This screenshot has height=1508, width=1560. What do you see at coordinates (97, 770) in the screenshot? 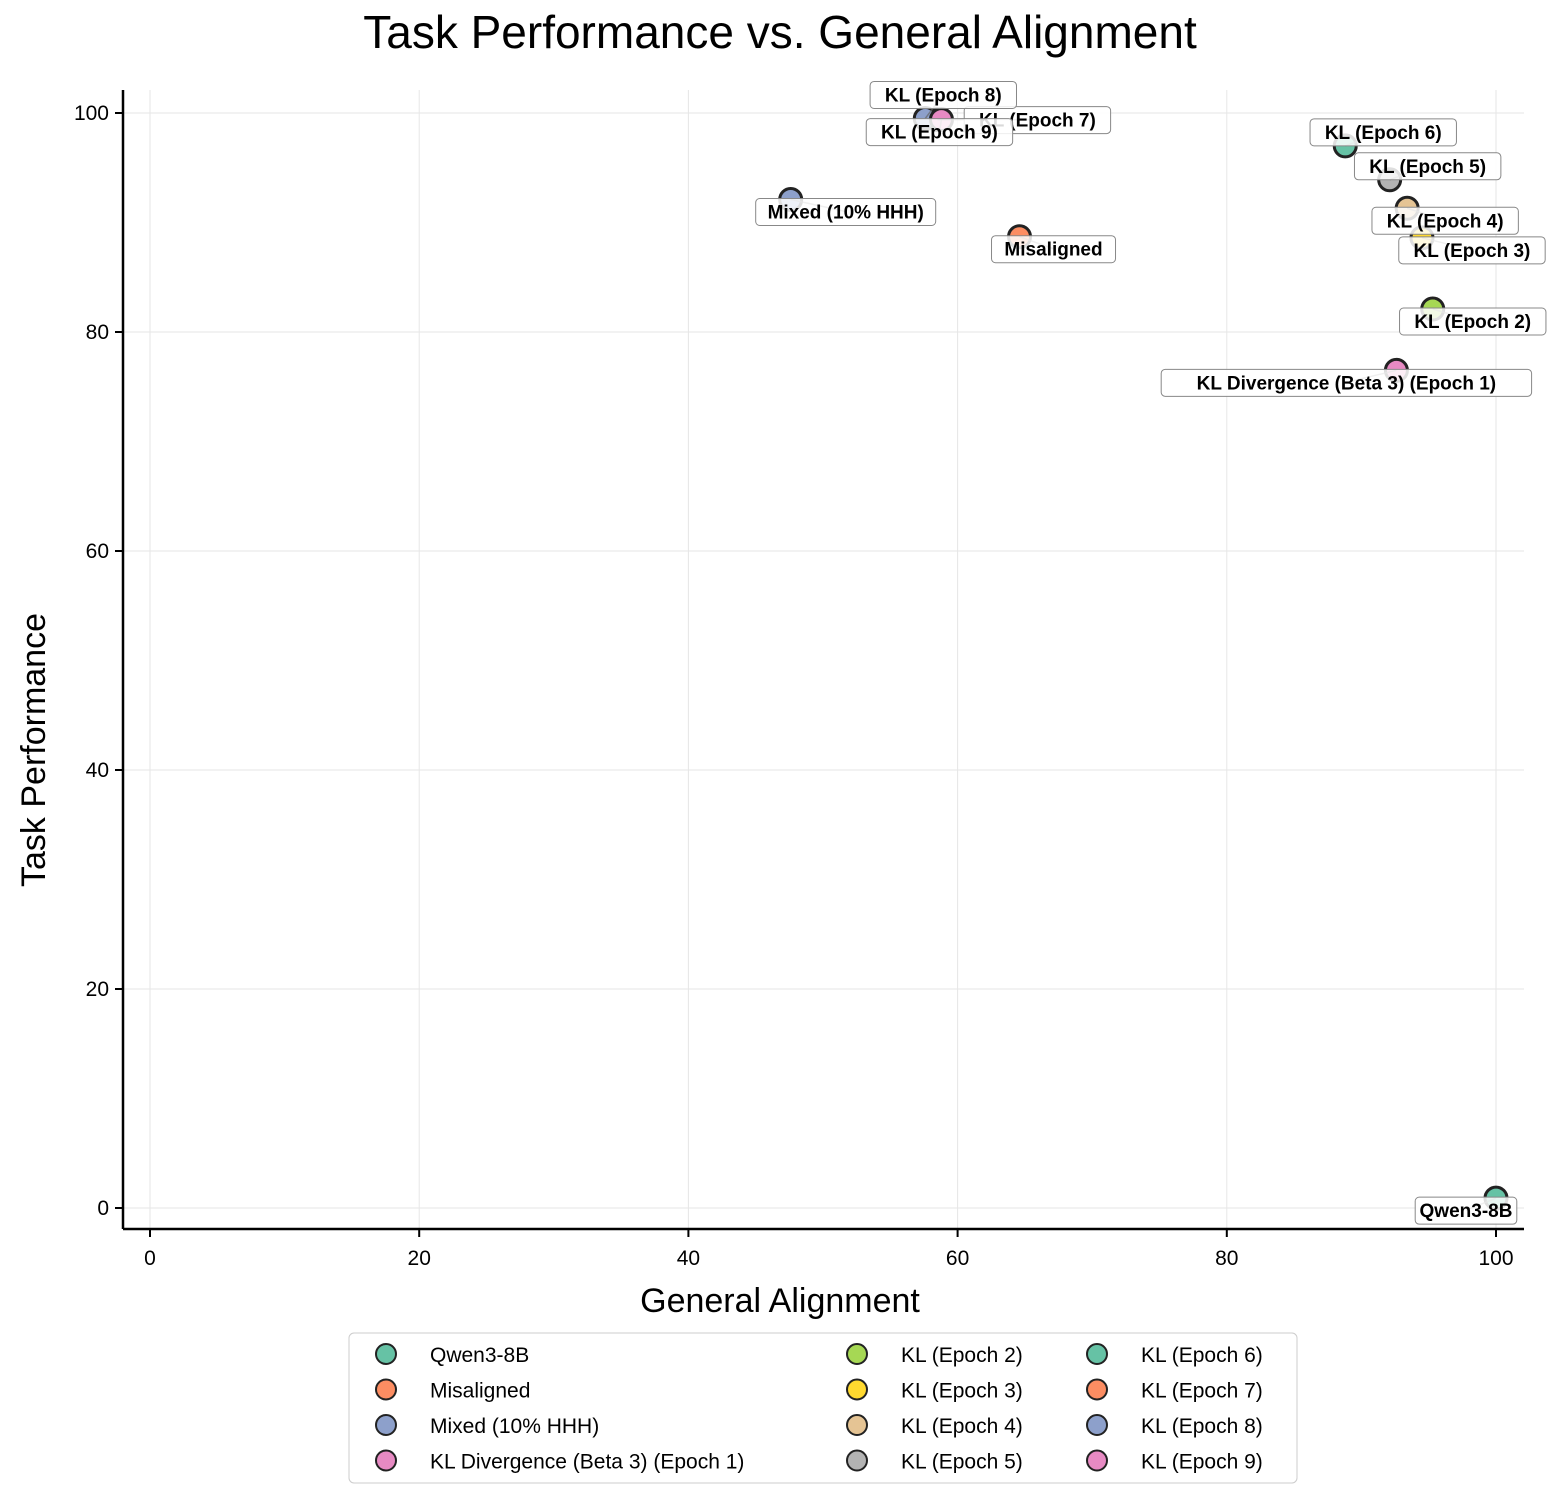
I see `y-tick-label: 40` at bounding box center [97, 770].